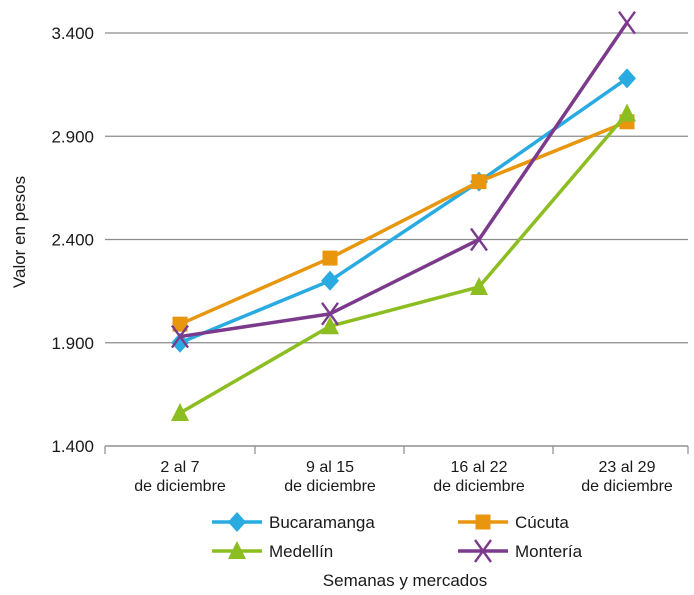 This screenshot has height=595, width=694. I want to click on y-tick-label: 1.400, so click(72, 446).